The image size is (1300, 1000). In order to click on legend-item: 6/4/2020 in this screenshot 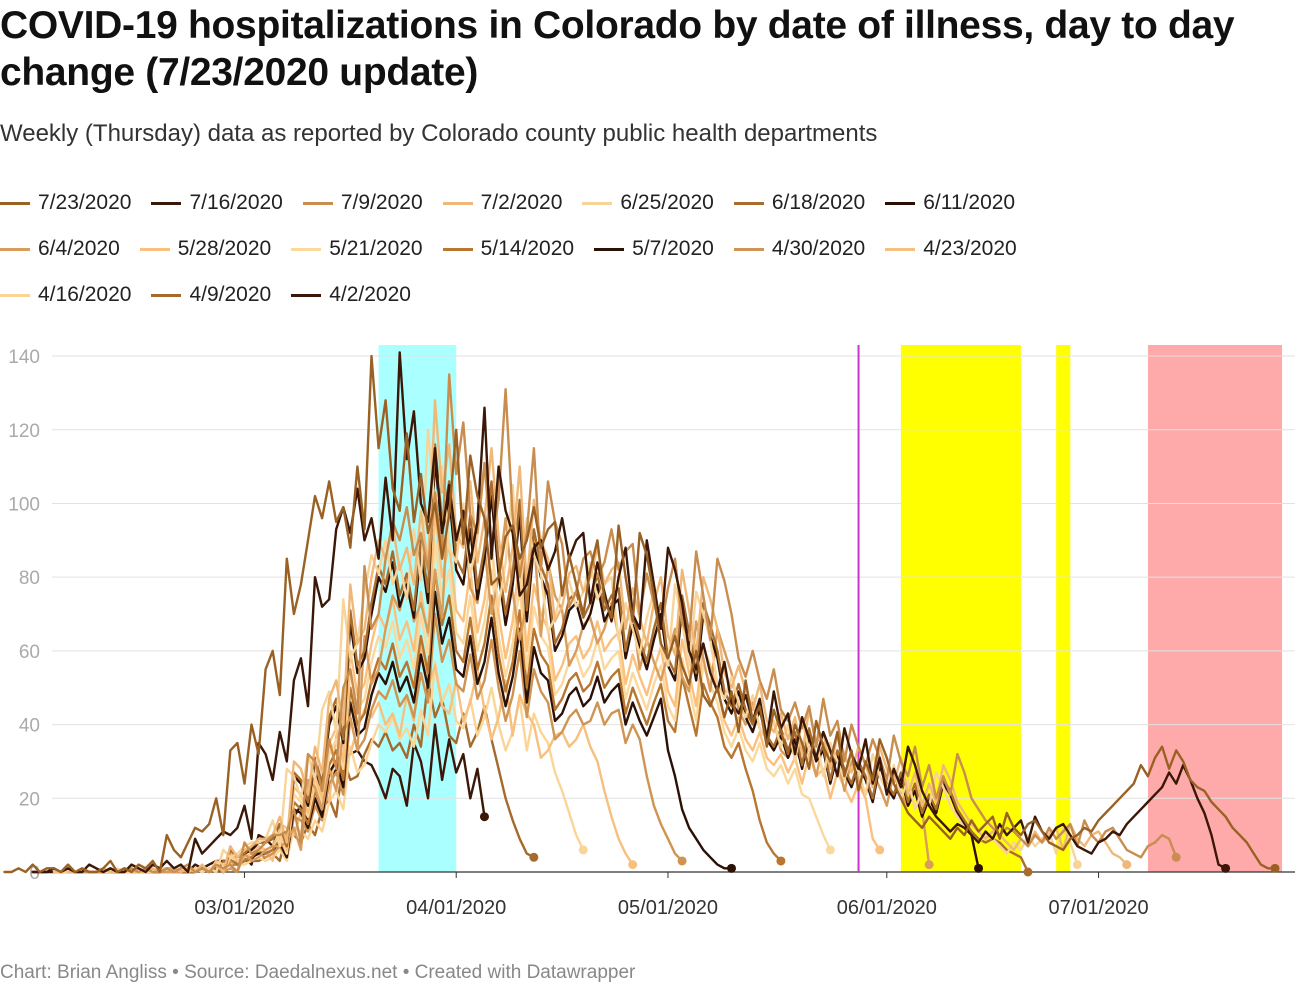, I will do `click(60, 249)`.